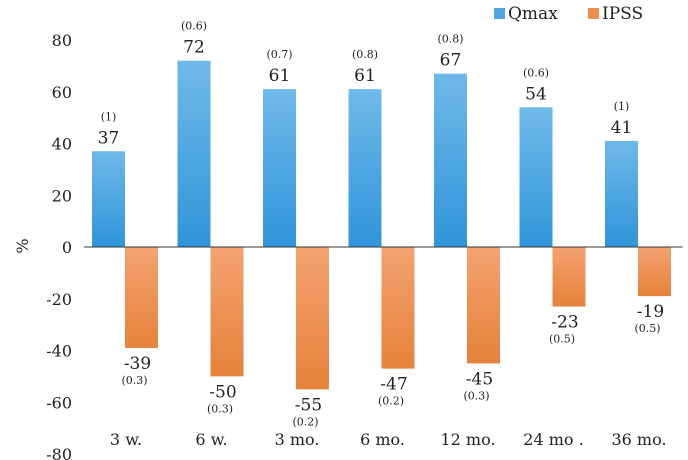  Describe the element at coordinates (382, 439) in the screenshot. I see `x-tick-label: 6 mo.` at that location.